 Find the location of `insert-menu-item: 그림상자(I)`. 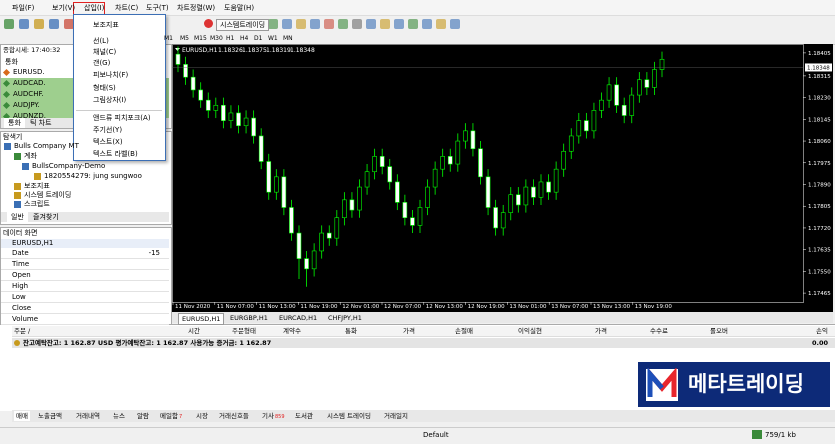

insert-menu-item: 그림상자(I) is located at coordinates (110, 100).